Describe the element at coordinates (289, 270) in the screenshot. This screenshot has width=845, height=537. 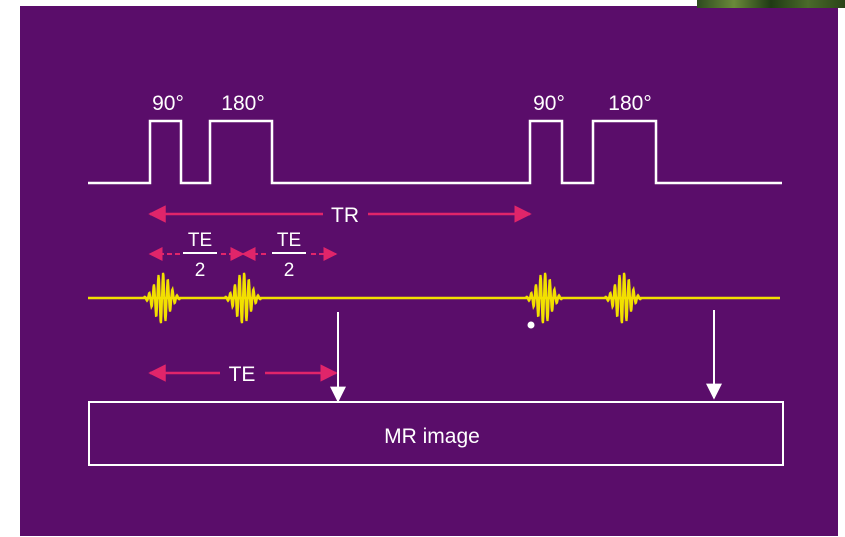
I see `te-half-denominator-2: 2` at that location.